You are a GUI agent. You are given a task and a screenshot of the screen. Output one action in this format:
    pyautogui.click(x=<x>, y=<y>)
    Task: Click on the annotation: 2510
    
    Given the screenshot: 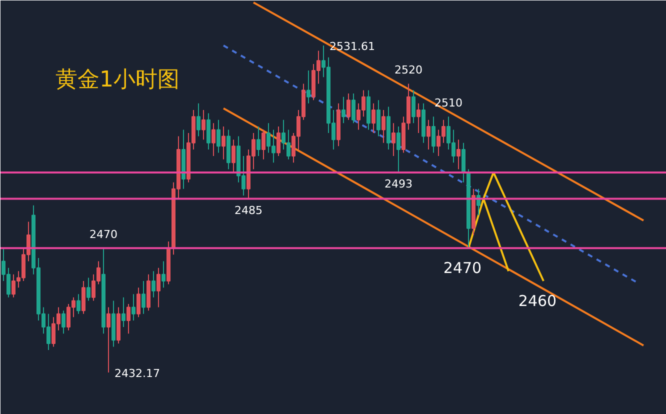 What is the action you would take?
    pyautogui.click(x=448, y=103)
    